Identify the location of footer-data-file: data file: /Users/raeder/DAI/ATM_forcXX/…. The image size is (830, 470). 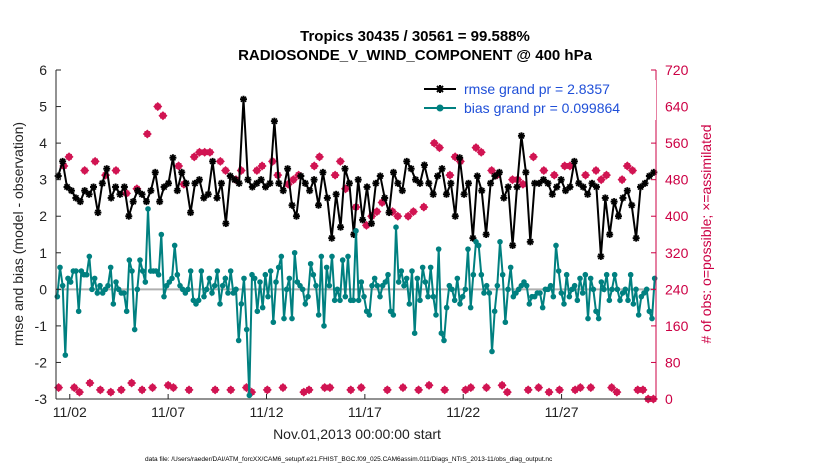
(349, 459).